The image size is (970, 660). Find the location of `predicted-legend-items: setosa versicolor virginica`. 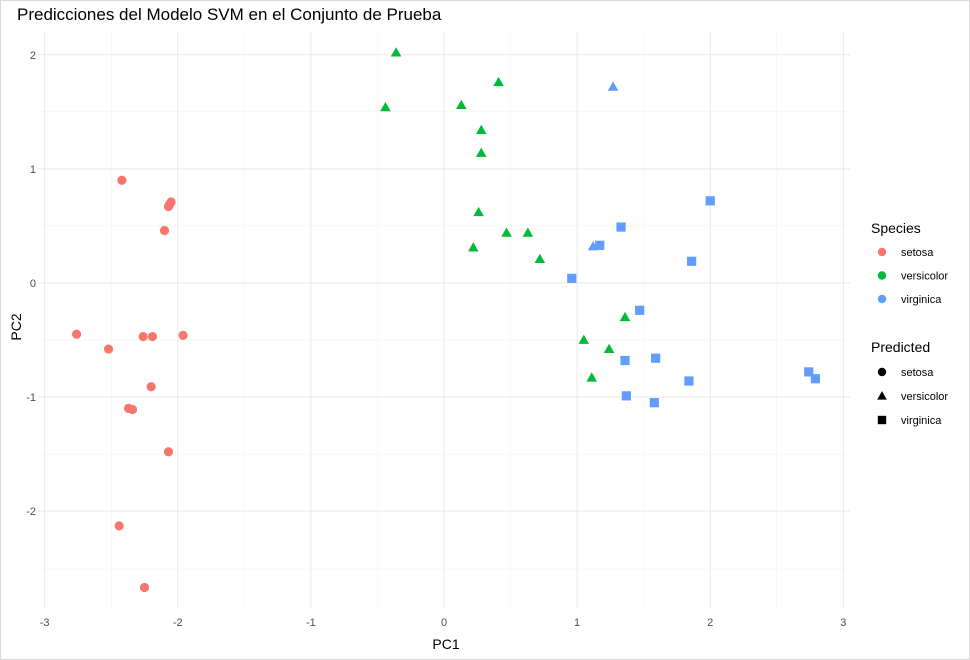

predicted-legend-items: setosa versicolor virginica is located at coordinates (912, 397).